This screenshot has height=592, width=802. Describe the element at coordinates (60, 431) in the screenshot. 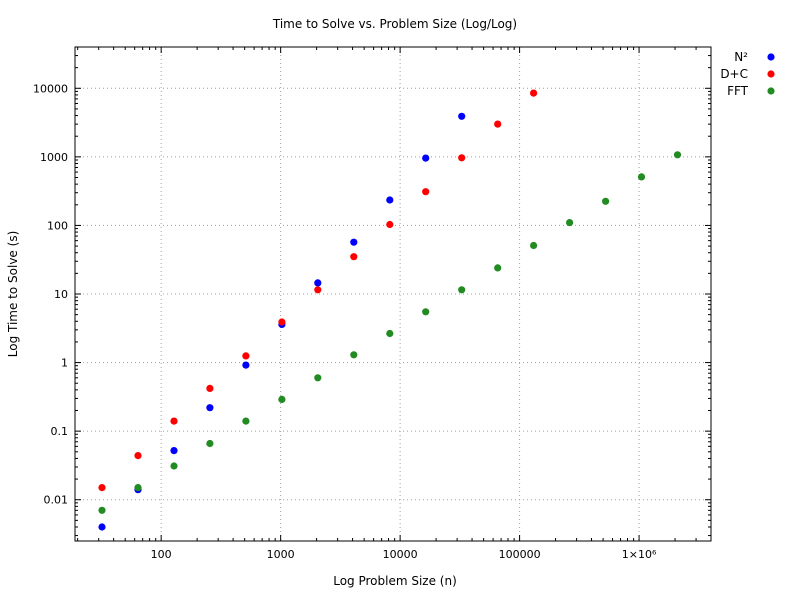

I see `y-tick-label: 0.1` at that location.